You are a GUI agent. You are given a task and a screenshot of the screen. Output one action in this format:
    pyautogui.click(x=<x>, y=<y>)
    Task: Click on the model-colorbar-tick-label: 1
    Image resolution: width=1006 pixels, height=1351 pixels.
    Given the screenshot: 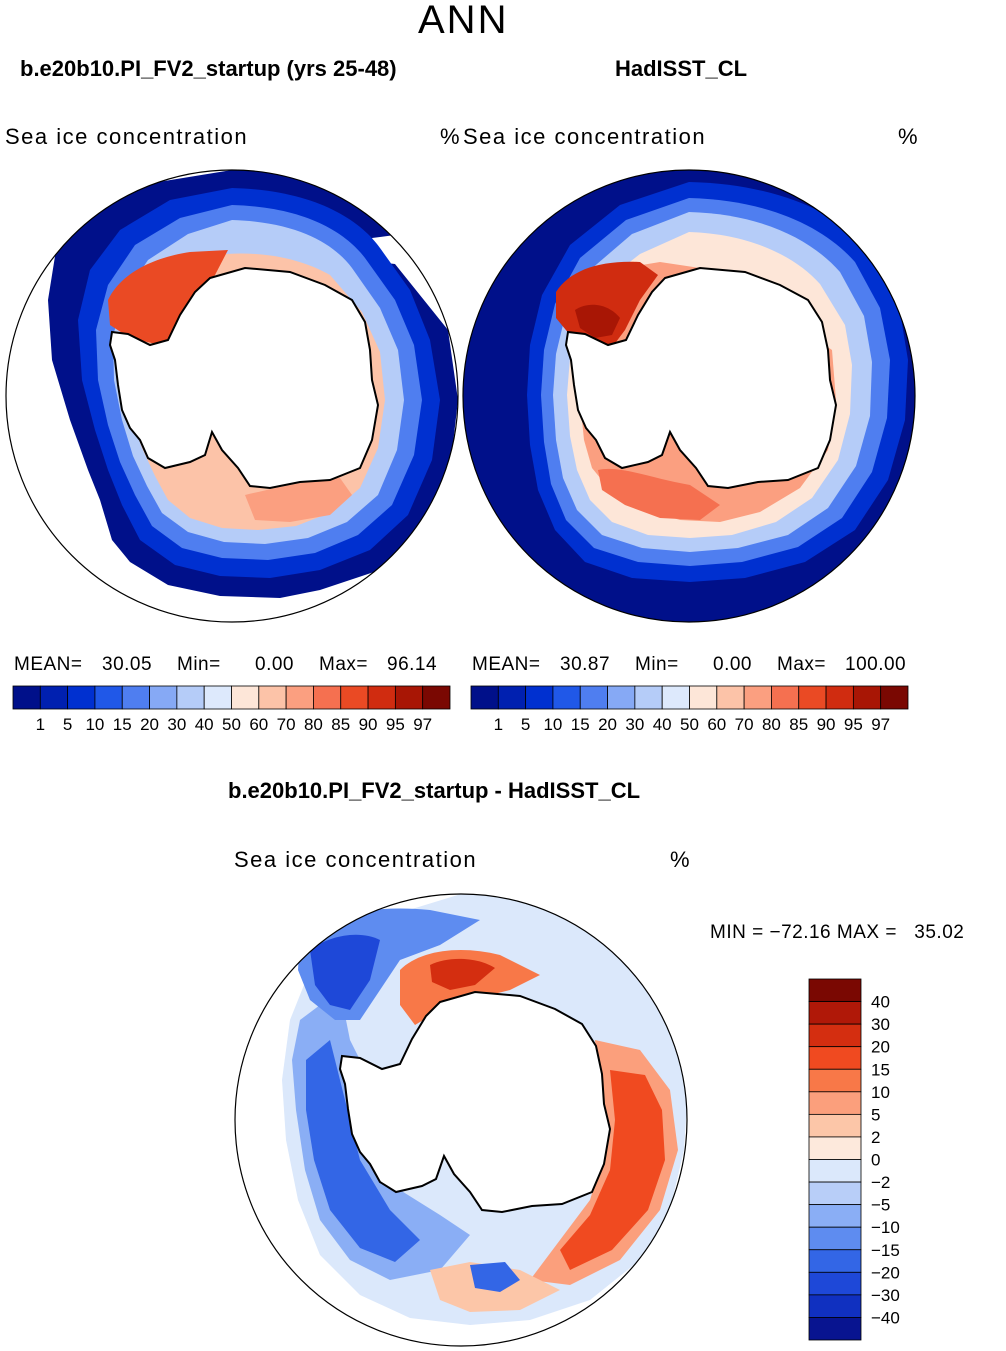 What is the action you would take?
    pyautogui.click(x=40, y=724)
    